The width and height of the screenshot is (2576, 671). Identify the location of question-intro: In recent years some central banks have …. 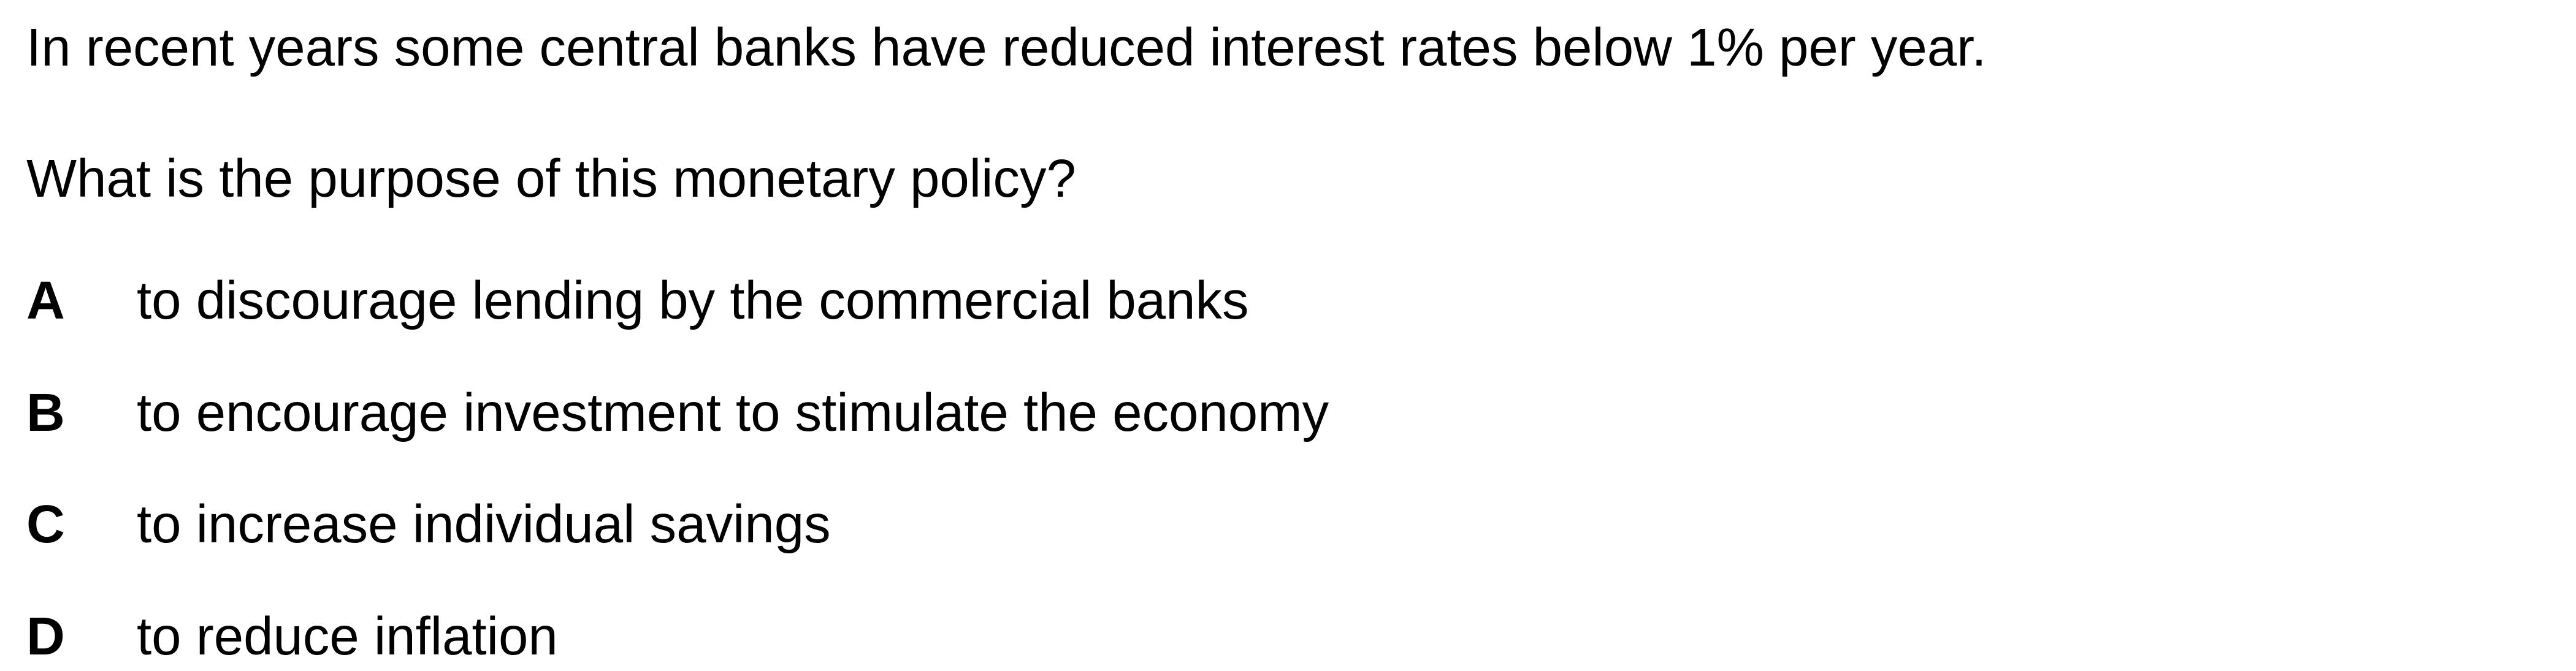
(1006, 47).